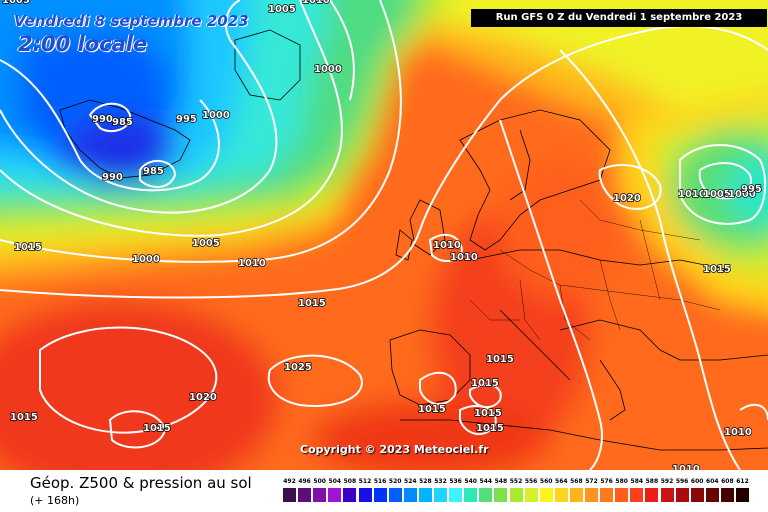  Describe the element at coordinates (531, 481) in the screenshot. I see `legend-value-label: 556` at that location.